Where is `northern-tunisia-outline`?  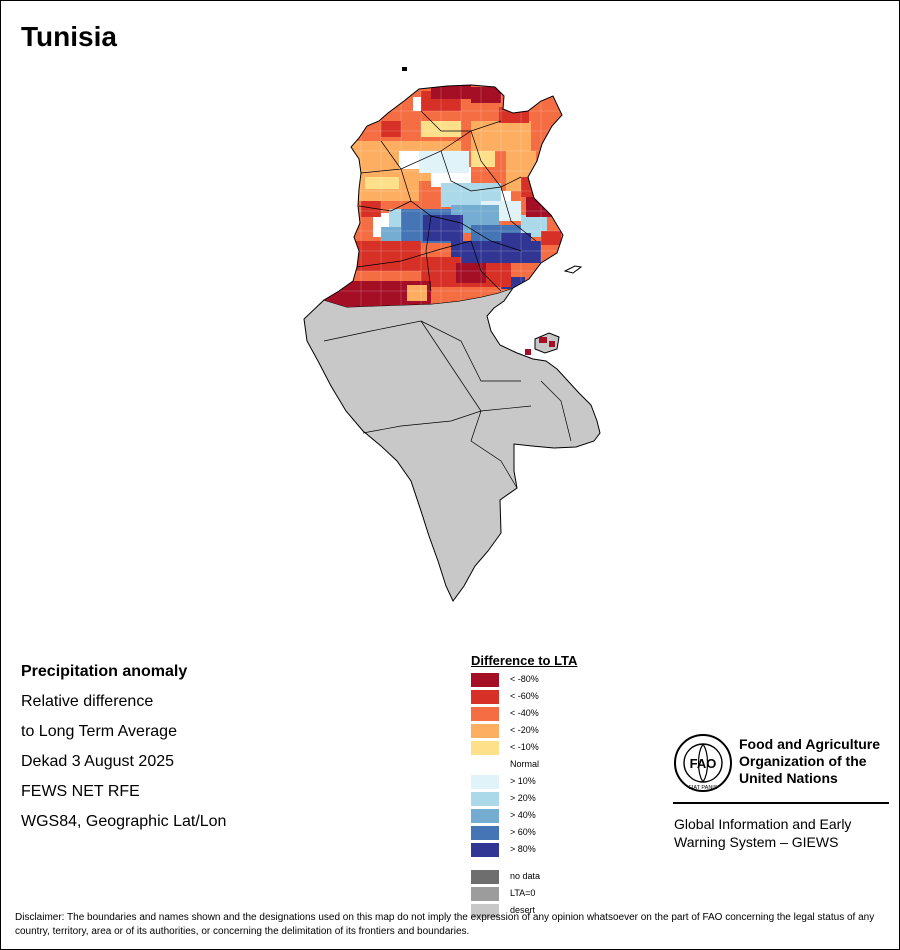 northern-tunisia-outline is located at coordinates (483, 186).